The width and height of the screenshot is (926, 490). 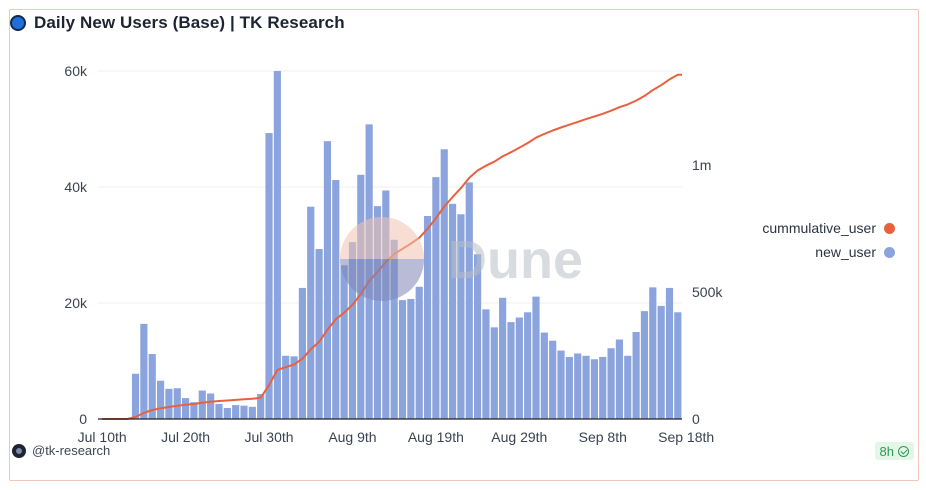 I want to click on legend-swatch-bar, so click(x=889, y=252).